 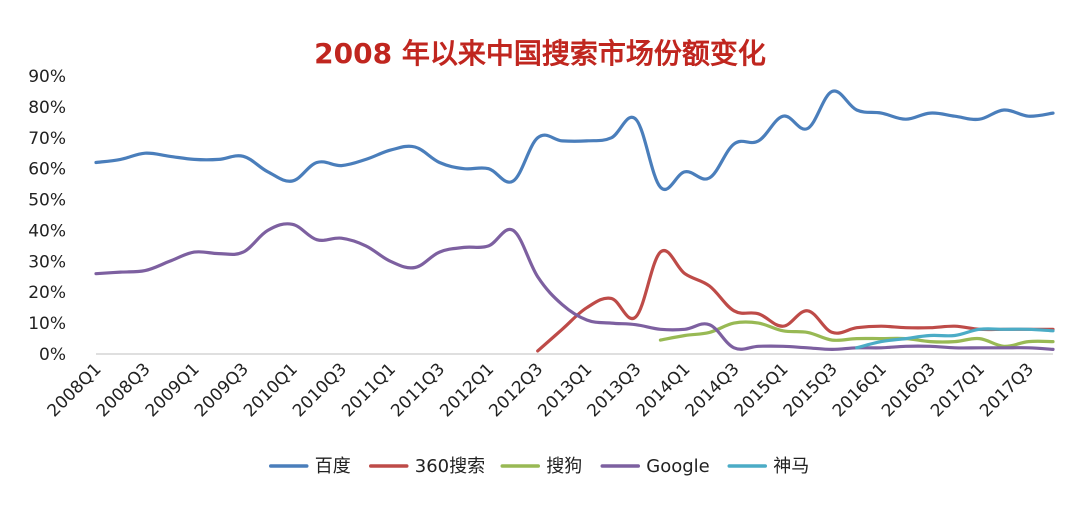 What do you see at coordinates (47, 293) in the screenshot?
I see `y-tick-label: 20%` at bounding box center [47, 293].